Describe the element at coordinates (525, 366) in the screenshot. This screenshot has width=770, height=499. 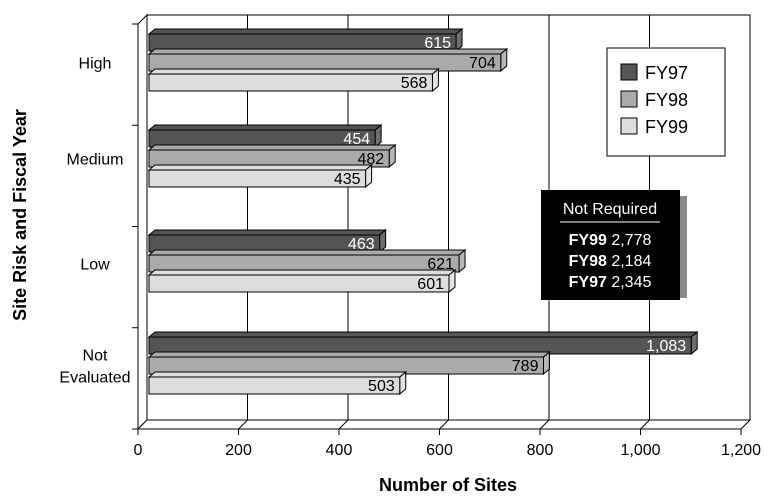
I see `bar-value-label: 789` at that location.